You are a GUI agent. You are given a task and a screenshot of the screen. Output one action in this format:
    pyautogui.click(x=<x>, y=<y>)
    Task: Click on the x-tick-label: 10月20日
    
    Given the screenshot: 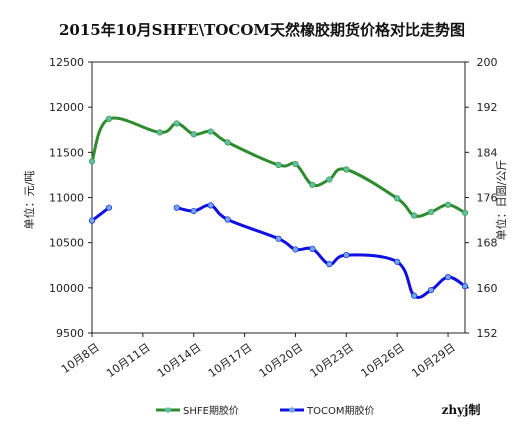 What is the action you would take?
    pyautogui.click(x=281, y=360)
    